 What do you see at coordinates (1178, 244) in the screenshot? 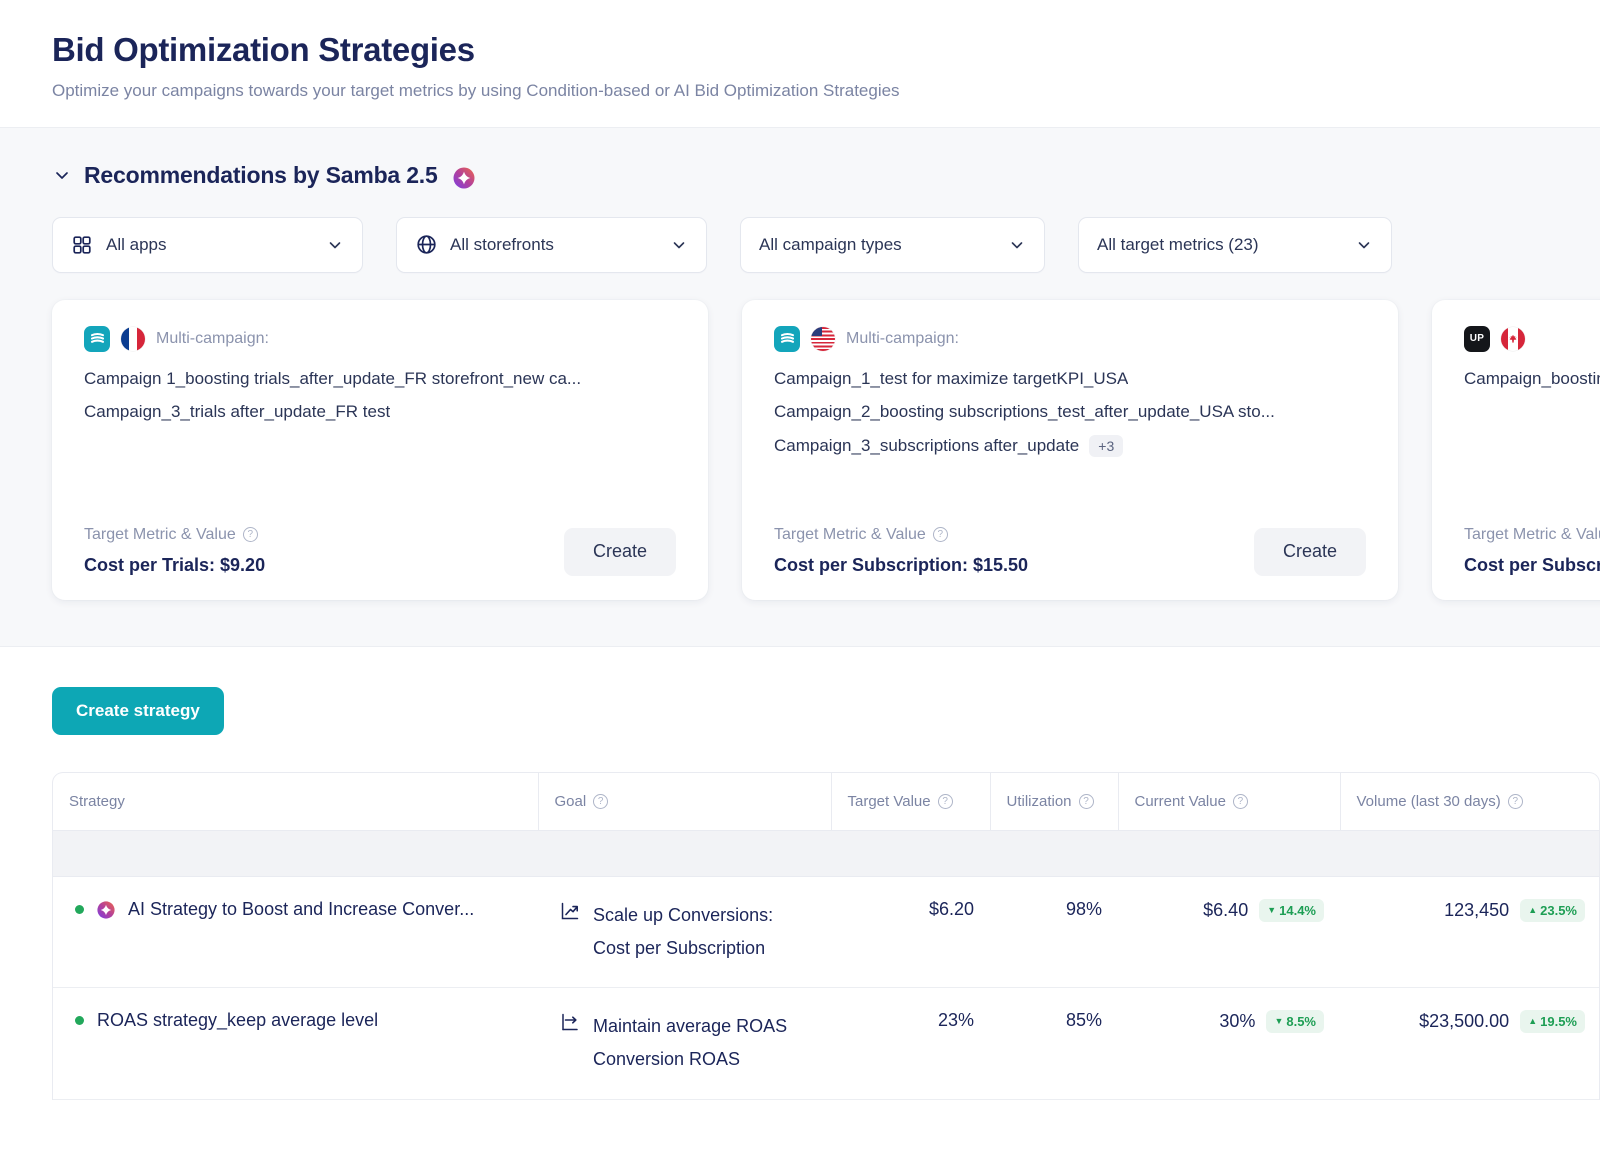
I see `filter-label: All target metrics (23)` at bounding box center [1178, 244].